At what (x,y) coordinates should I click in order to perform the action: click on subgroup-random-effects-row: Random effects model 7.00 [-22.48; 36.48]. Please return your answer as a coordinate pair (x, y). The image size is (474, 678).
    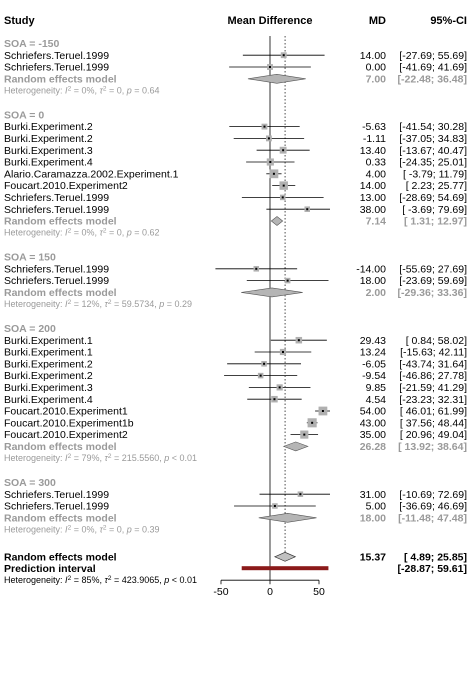
    Looking at the image, I should click on (235, 79).